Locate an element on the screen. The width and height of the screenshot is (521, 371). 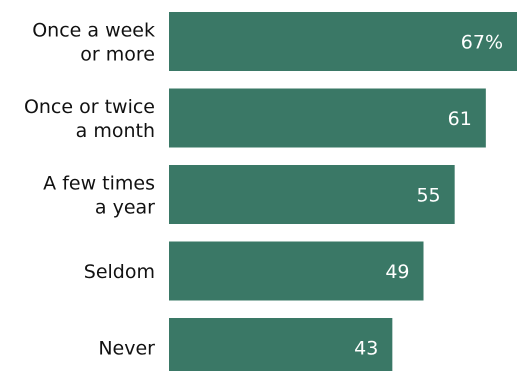
bar-value-label: 61 is located at coordinates (460, 119).